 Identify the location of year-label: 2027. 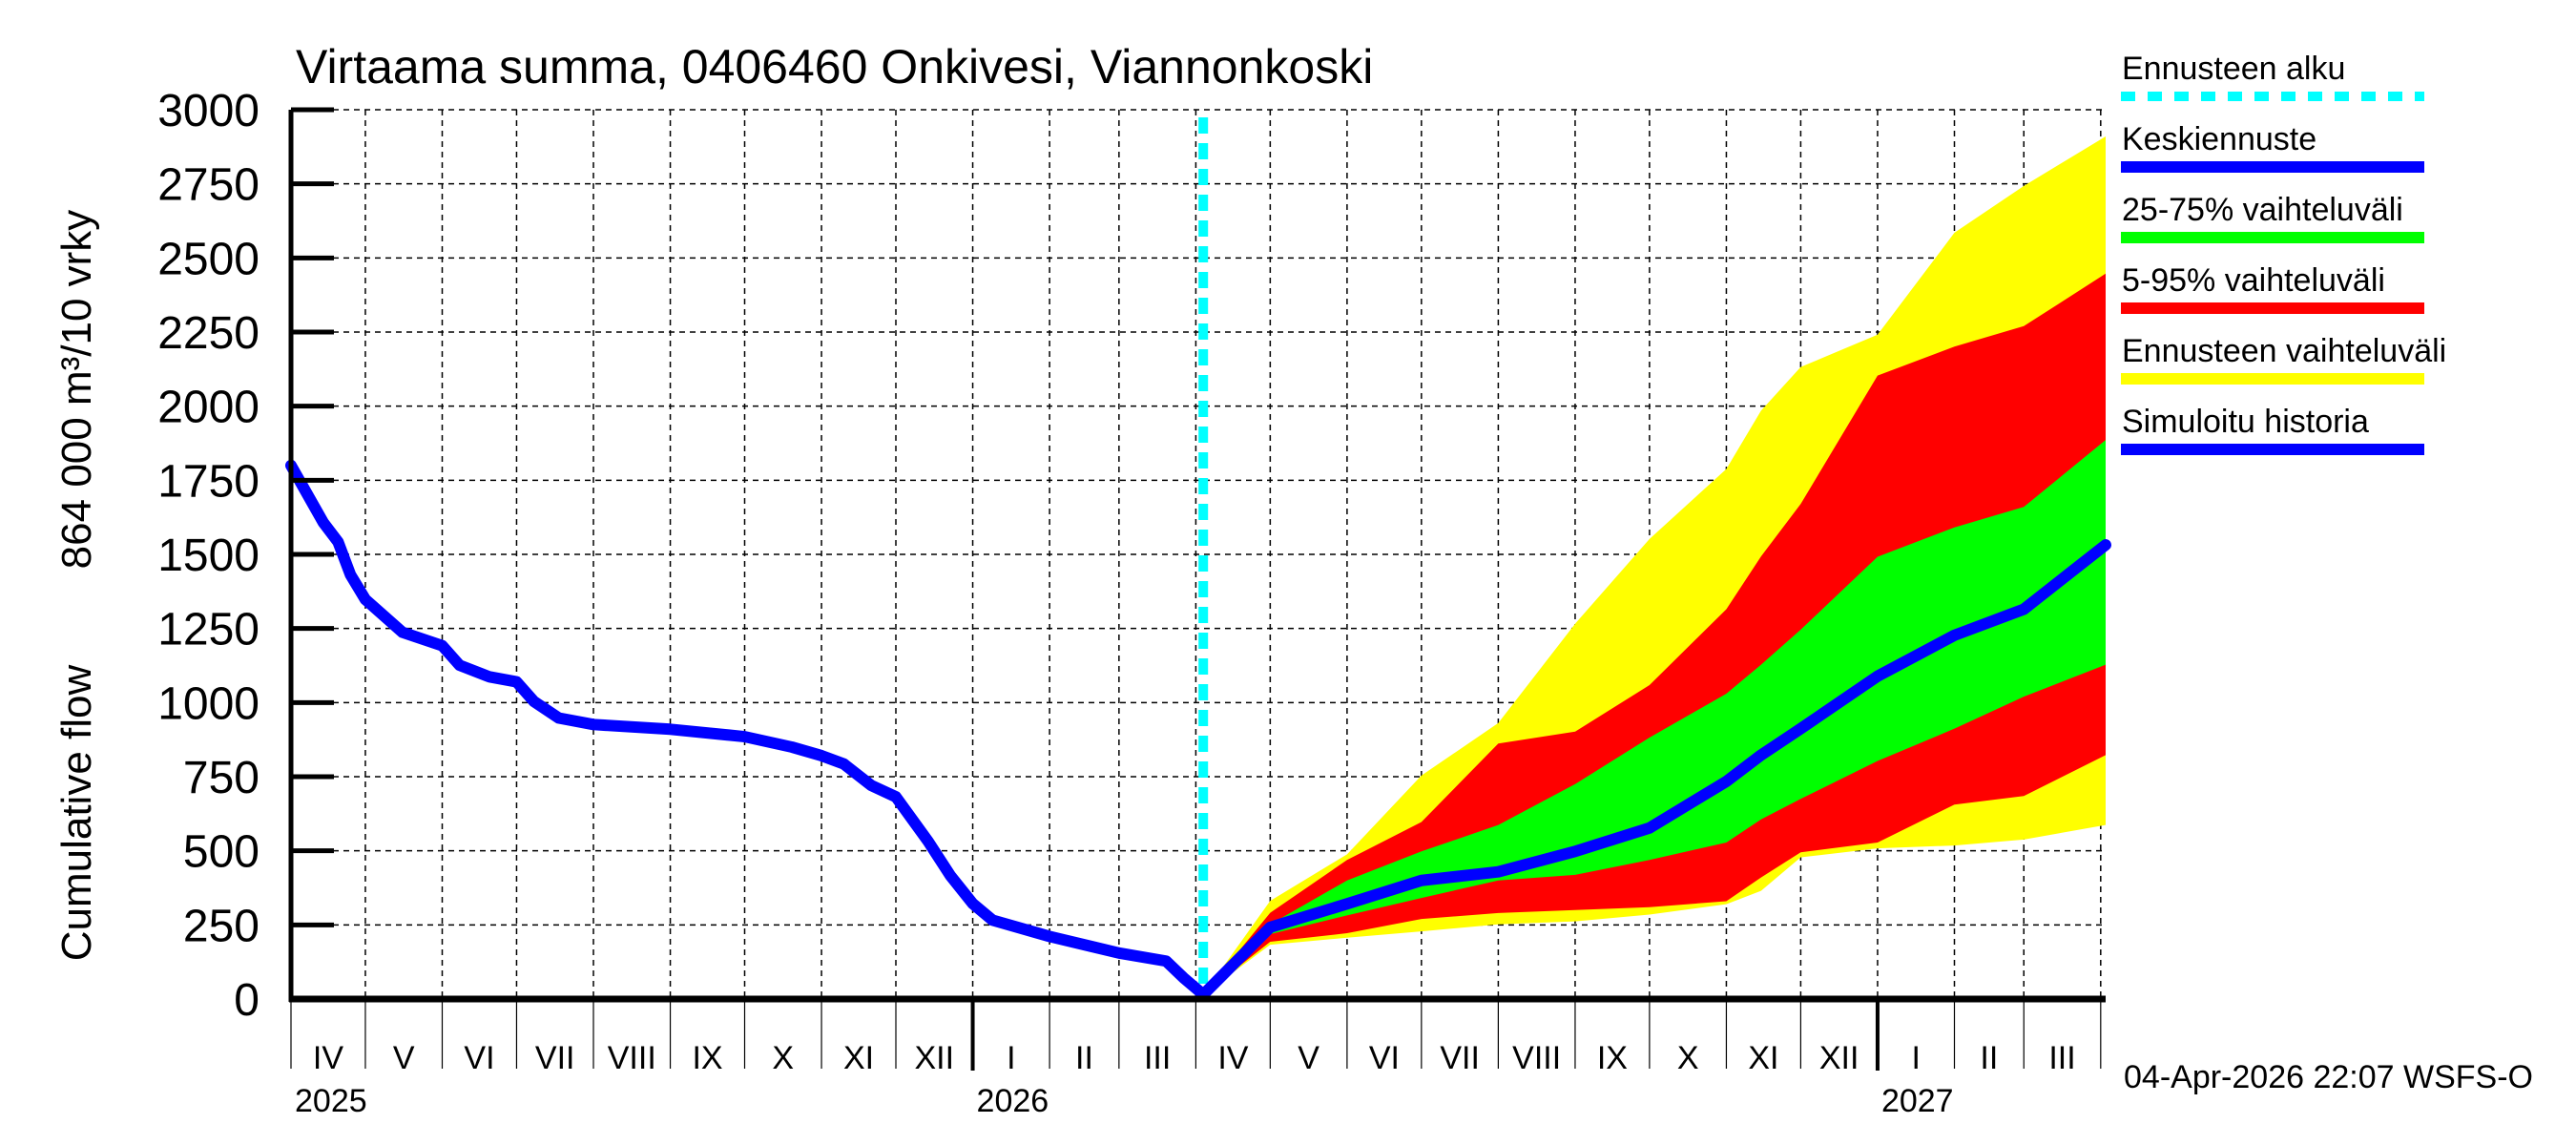
(1917, 1101).